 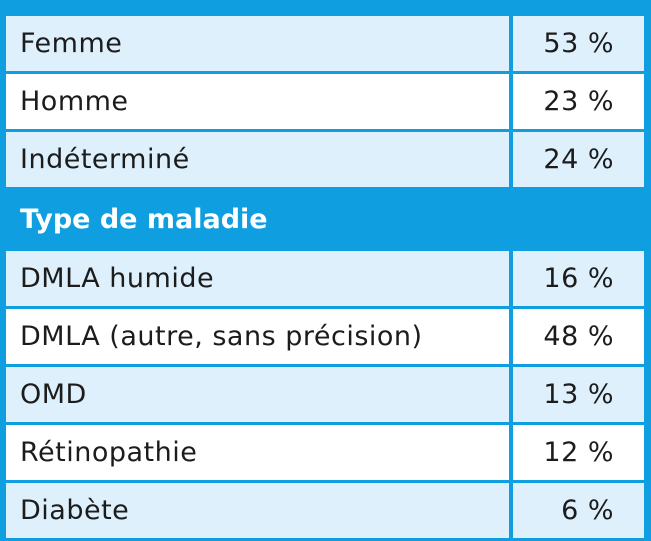 I want to click on table-row: Femme 53 %, so click(x=325, y=43).